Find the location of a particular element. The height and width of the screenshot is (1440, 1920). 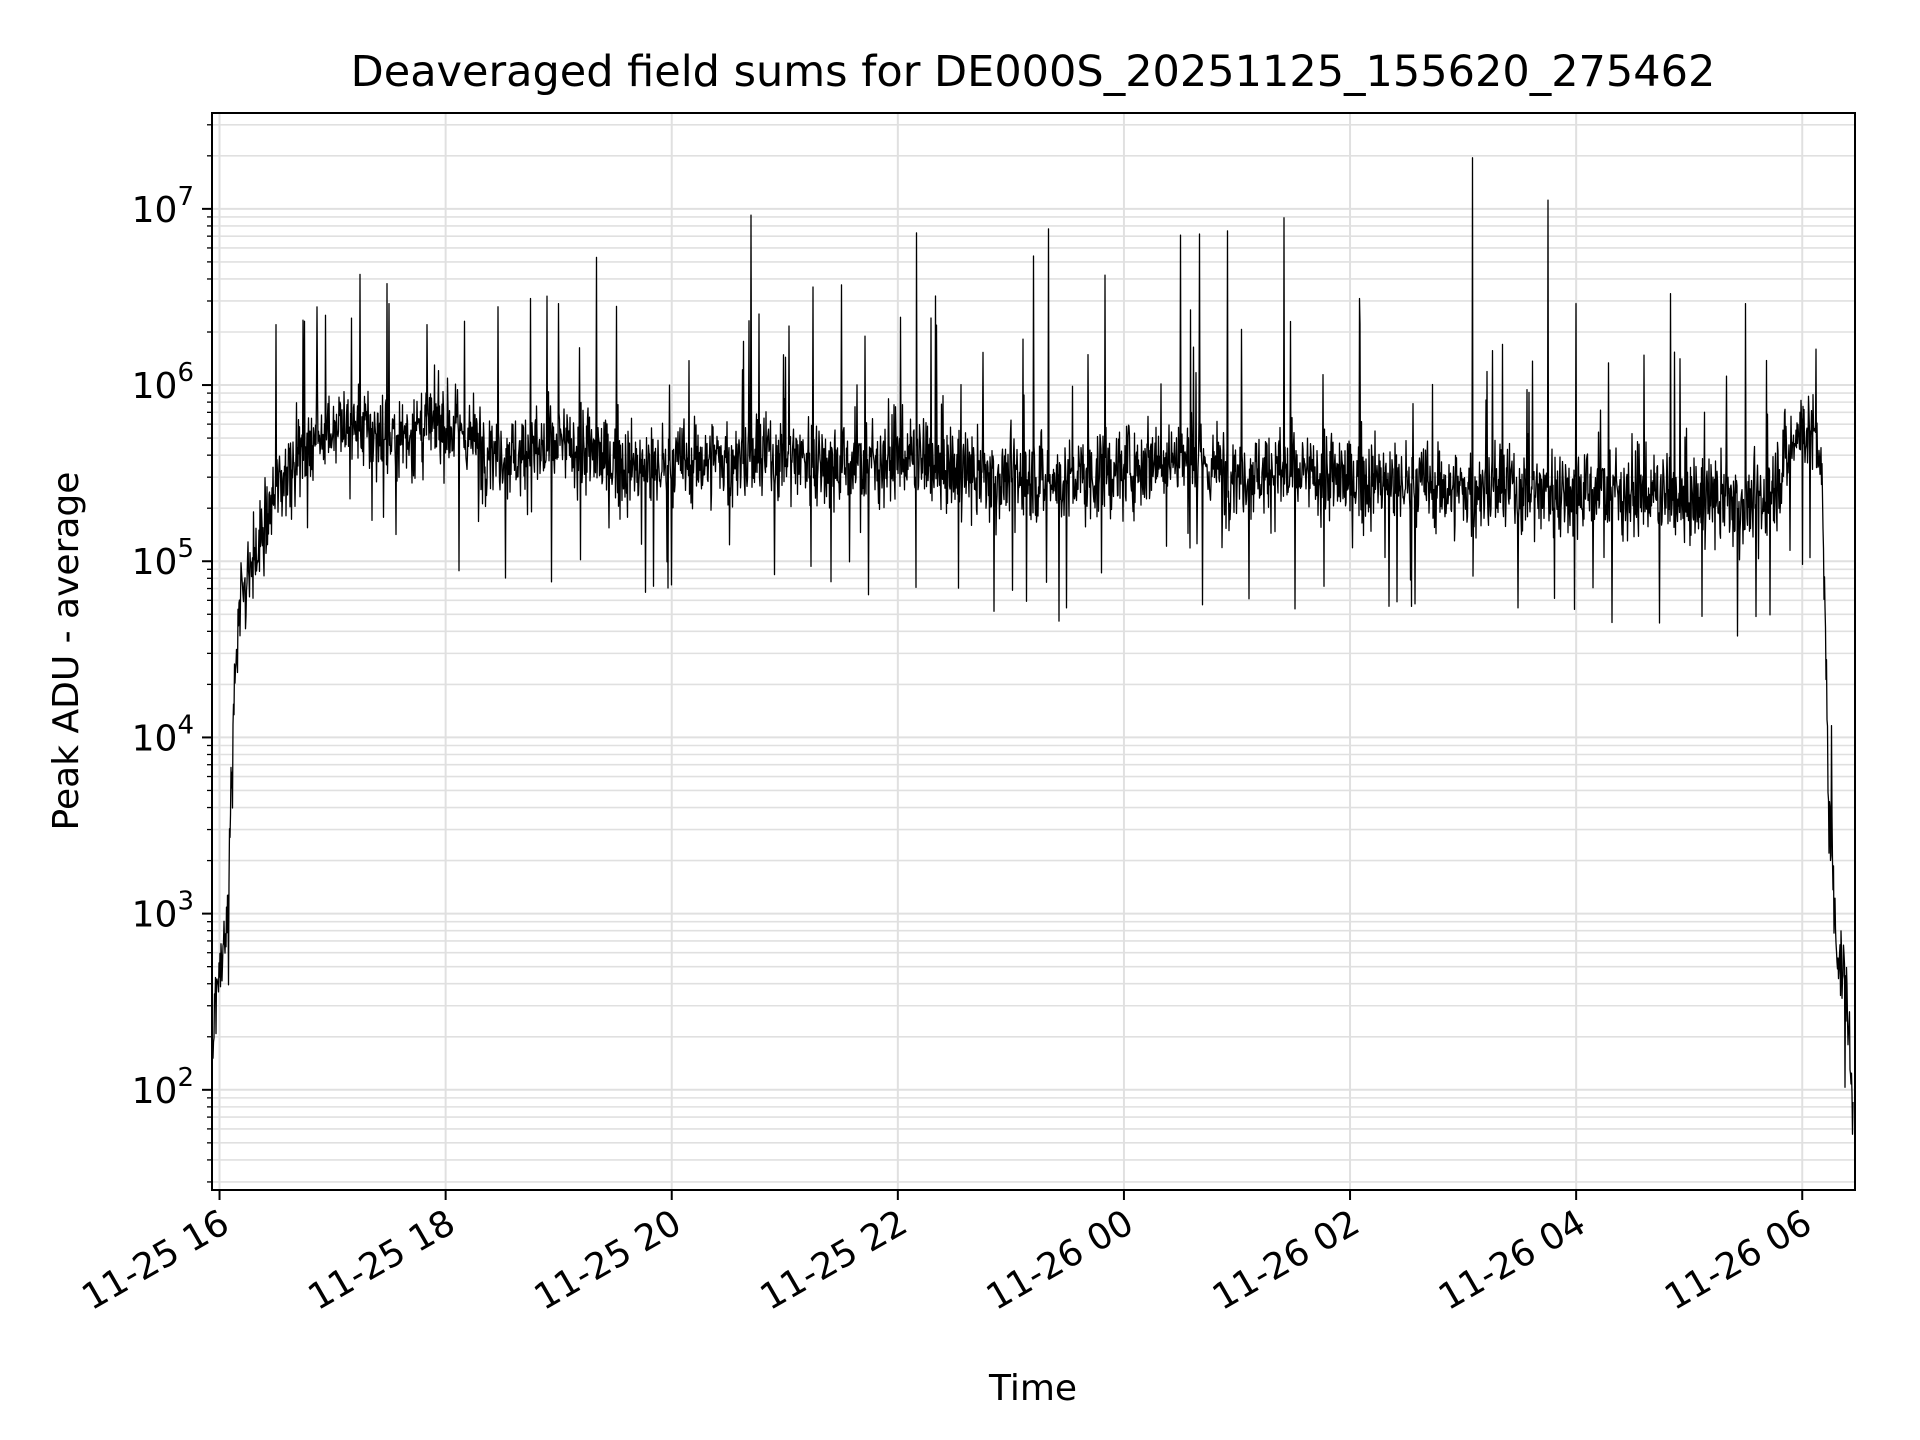

y-tick-exponent: 4 is located at coordinates (185, 725).